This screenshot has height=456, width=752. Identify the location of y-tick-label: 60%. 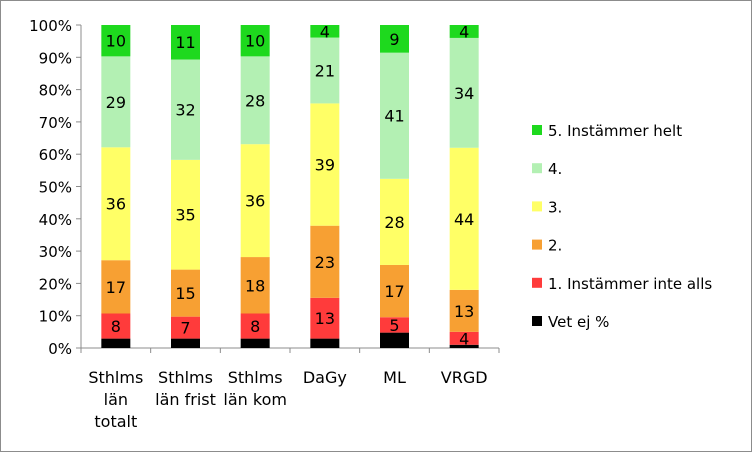
(55, 155).